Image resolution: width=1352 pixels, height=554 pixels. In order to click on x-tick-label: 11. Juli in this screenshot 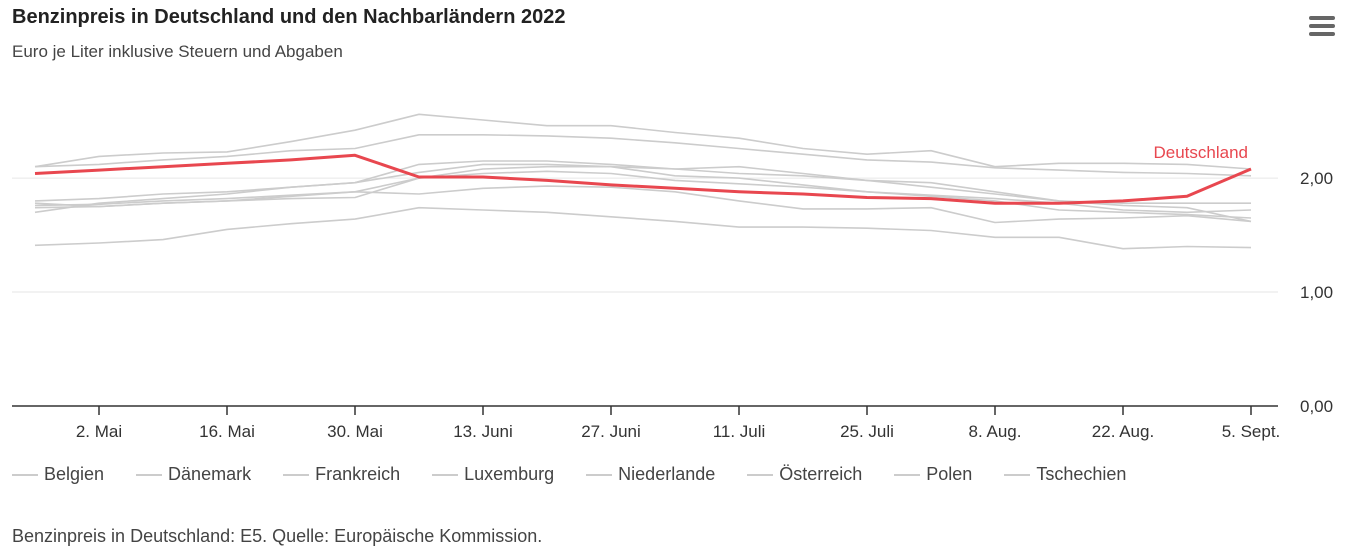, I will do `click(739, 431)`.